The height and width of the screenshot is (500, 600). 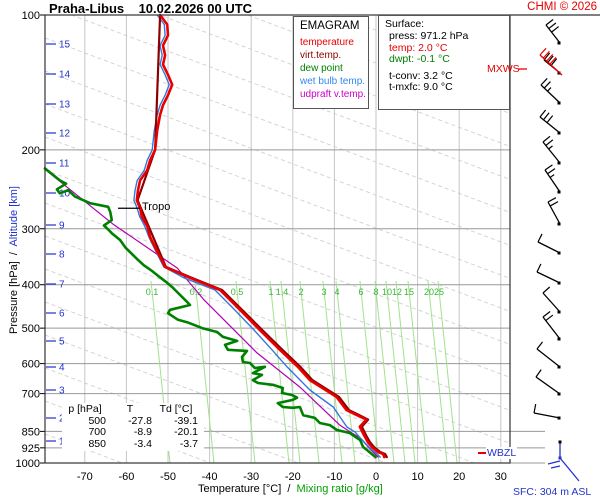 What do you see at coordinates (375, 292) in the screenshot?
I see `mixing-ratio-label: 8` at bounding box center [375, 292].